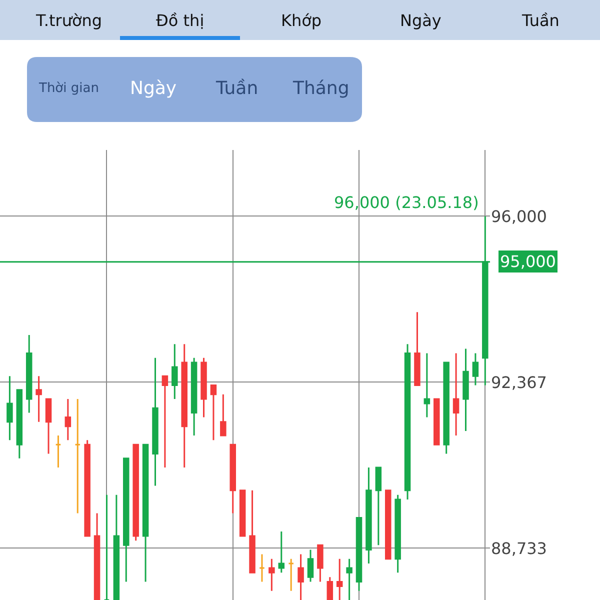 The width and height of the screenshot is (600, 600). What do you see at coordinates (519, 548) in the screenshot?
I see `y-tick-label: 88,733` at bounding box center [519, 548].